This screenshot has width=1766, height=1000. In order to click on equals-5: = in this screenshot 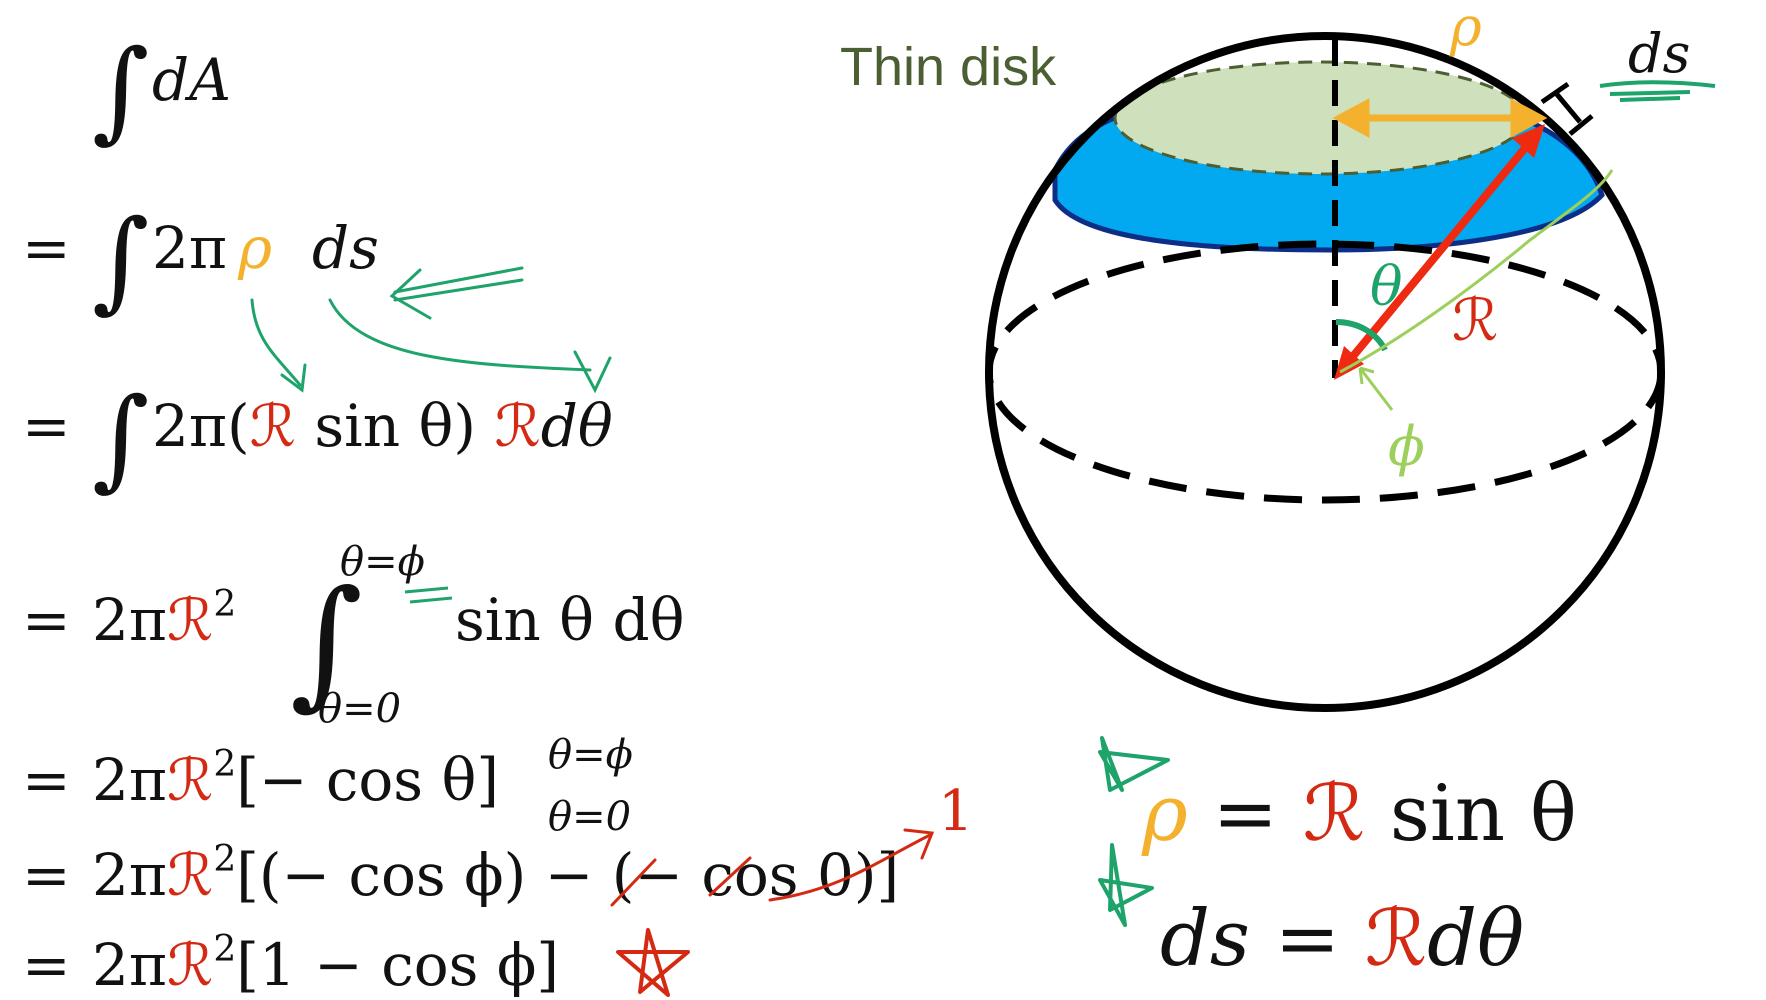, I will do `click(46, 780)`.